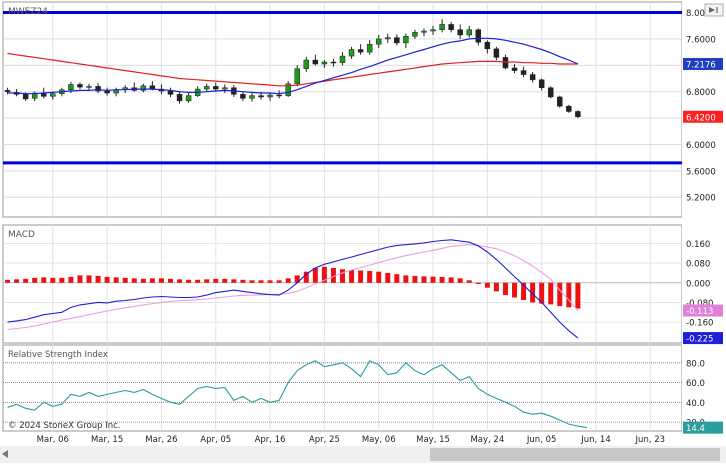 The height and width of the screenshot is (467, 726). I want to click on fast-moving-average-line, so click(293, 66).